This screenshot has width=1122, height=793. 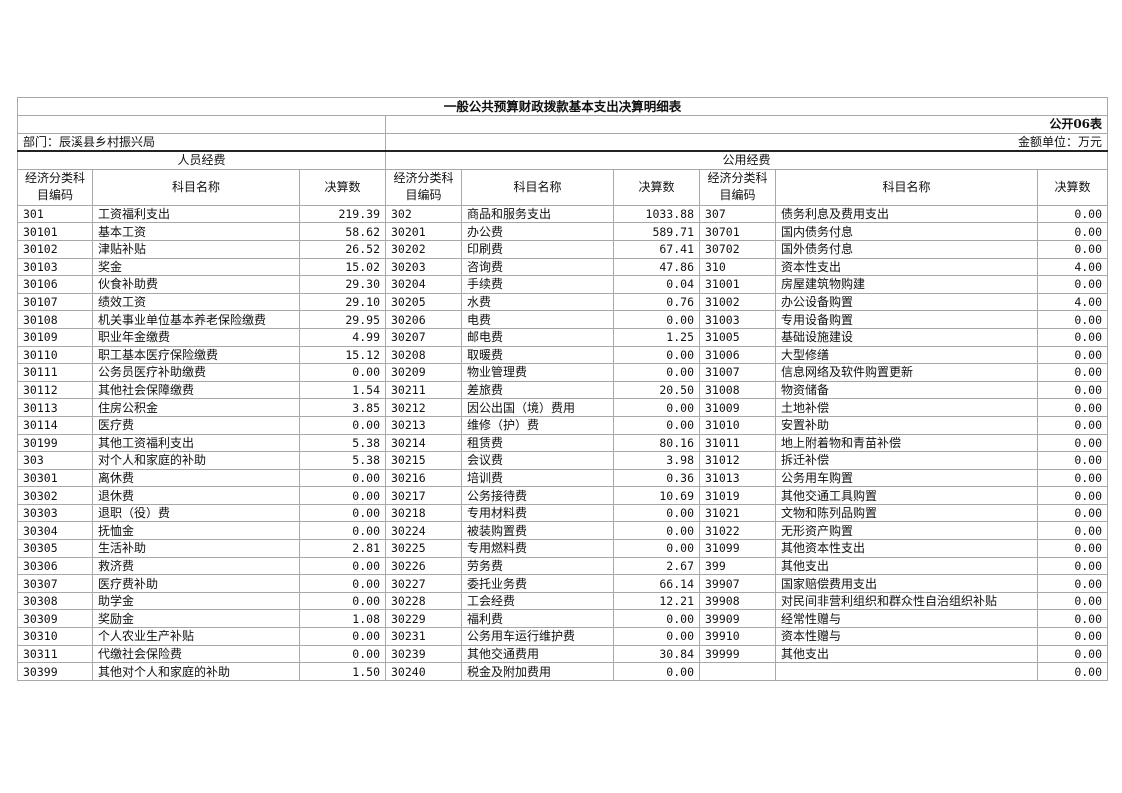 I want to click on table-title: 一般公共预算财政拨款基本支出决算明细表, so click(x=562, y=106).